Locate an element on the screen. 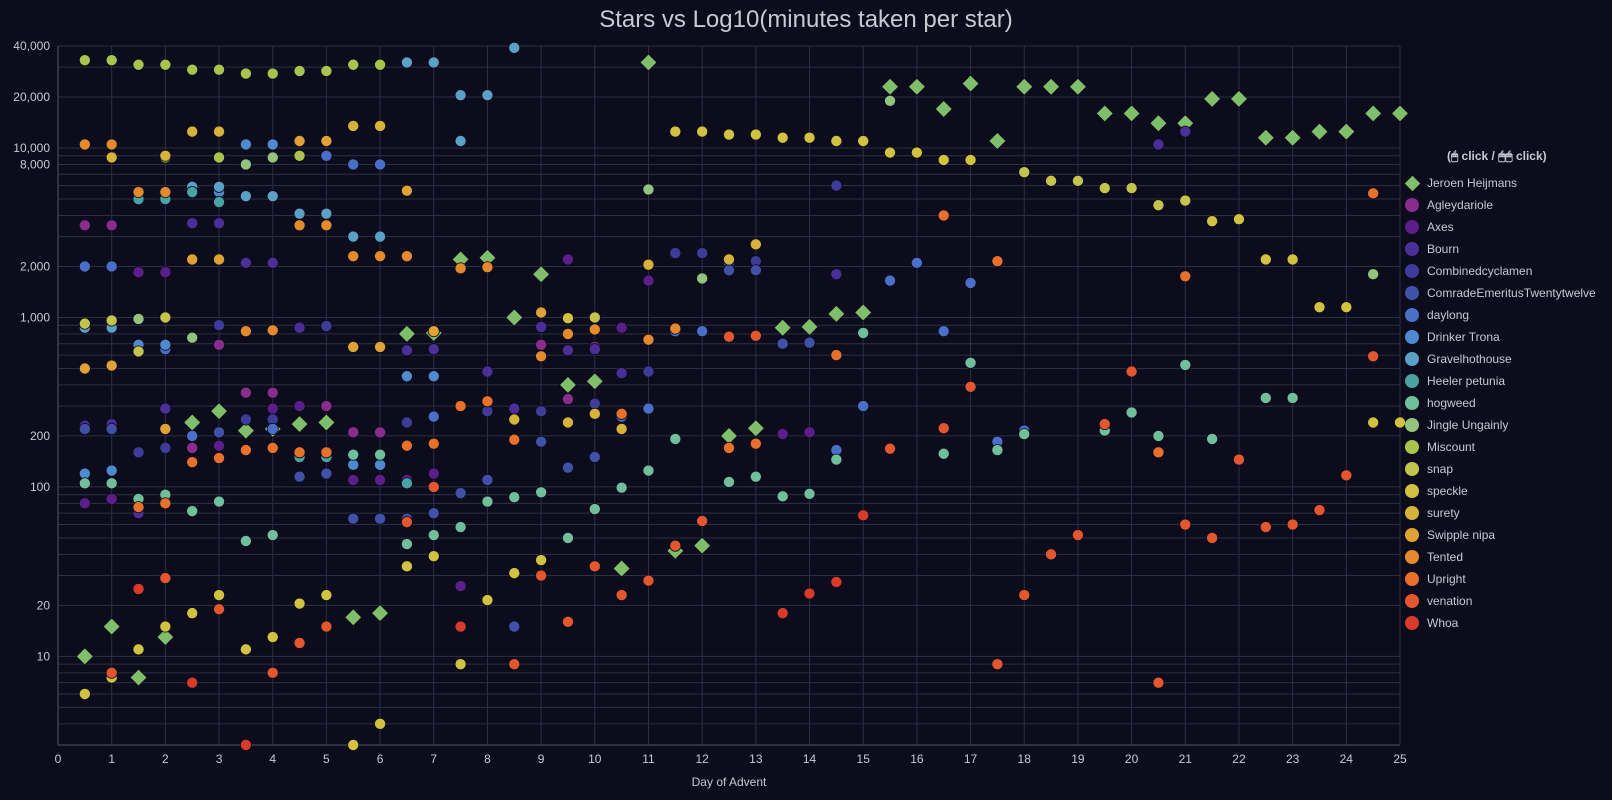 The height and width of the screenshot is (800, 1612). legend-item: Heeler petunia is located at coordinates (1500, 381).